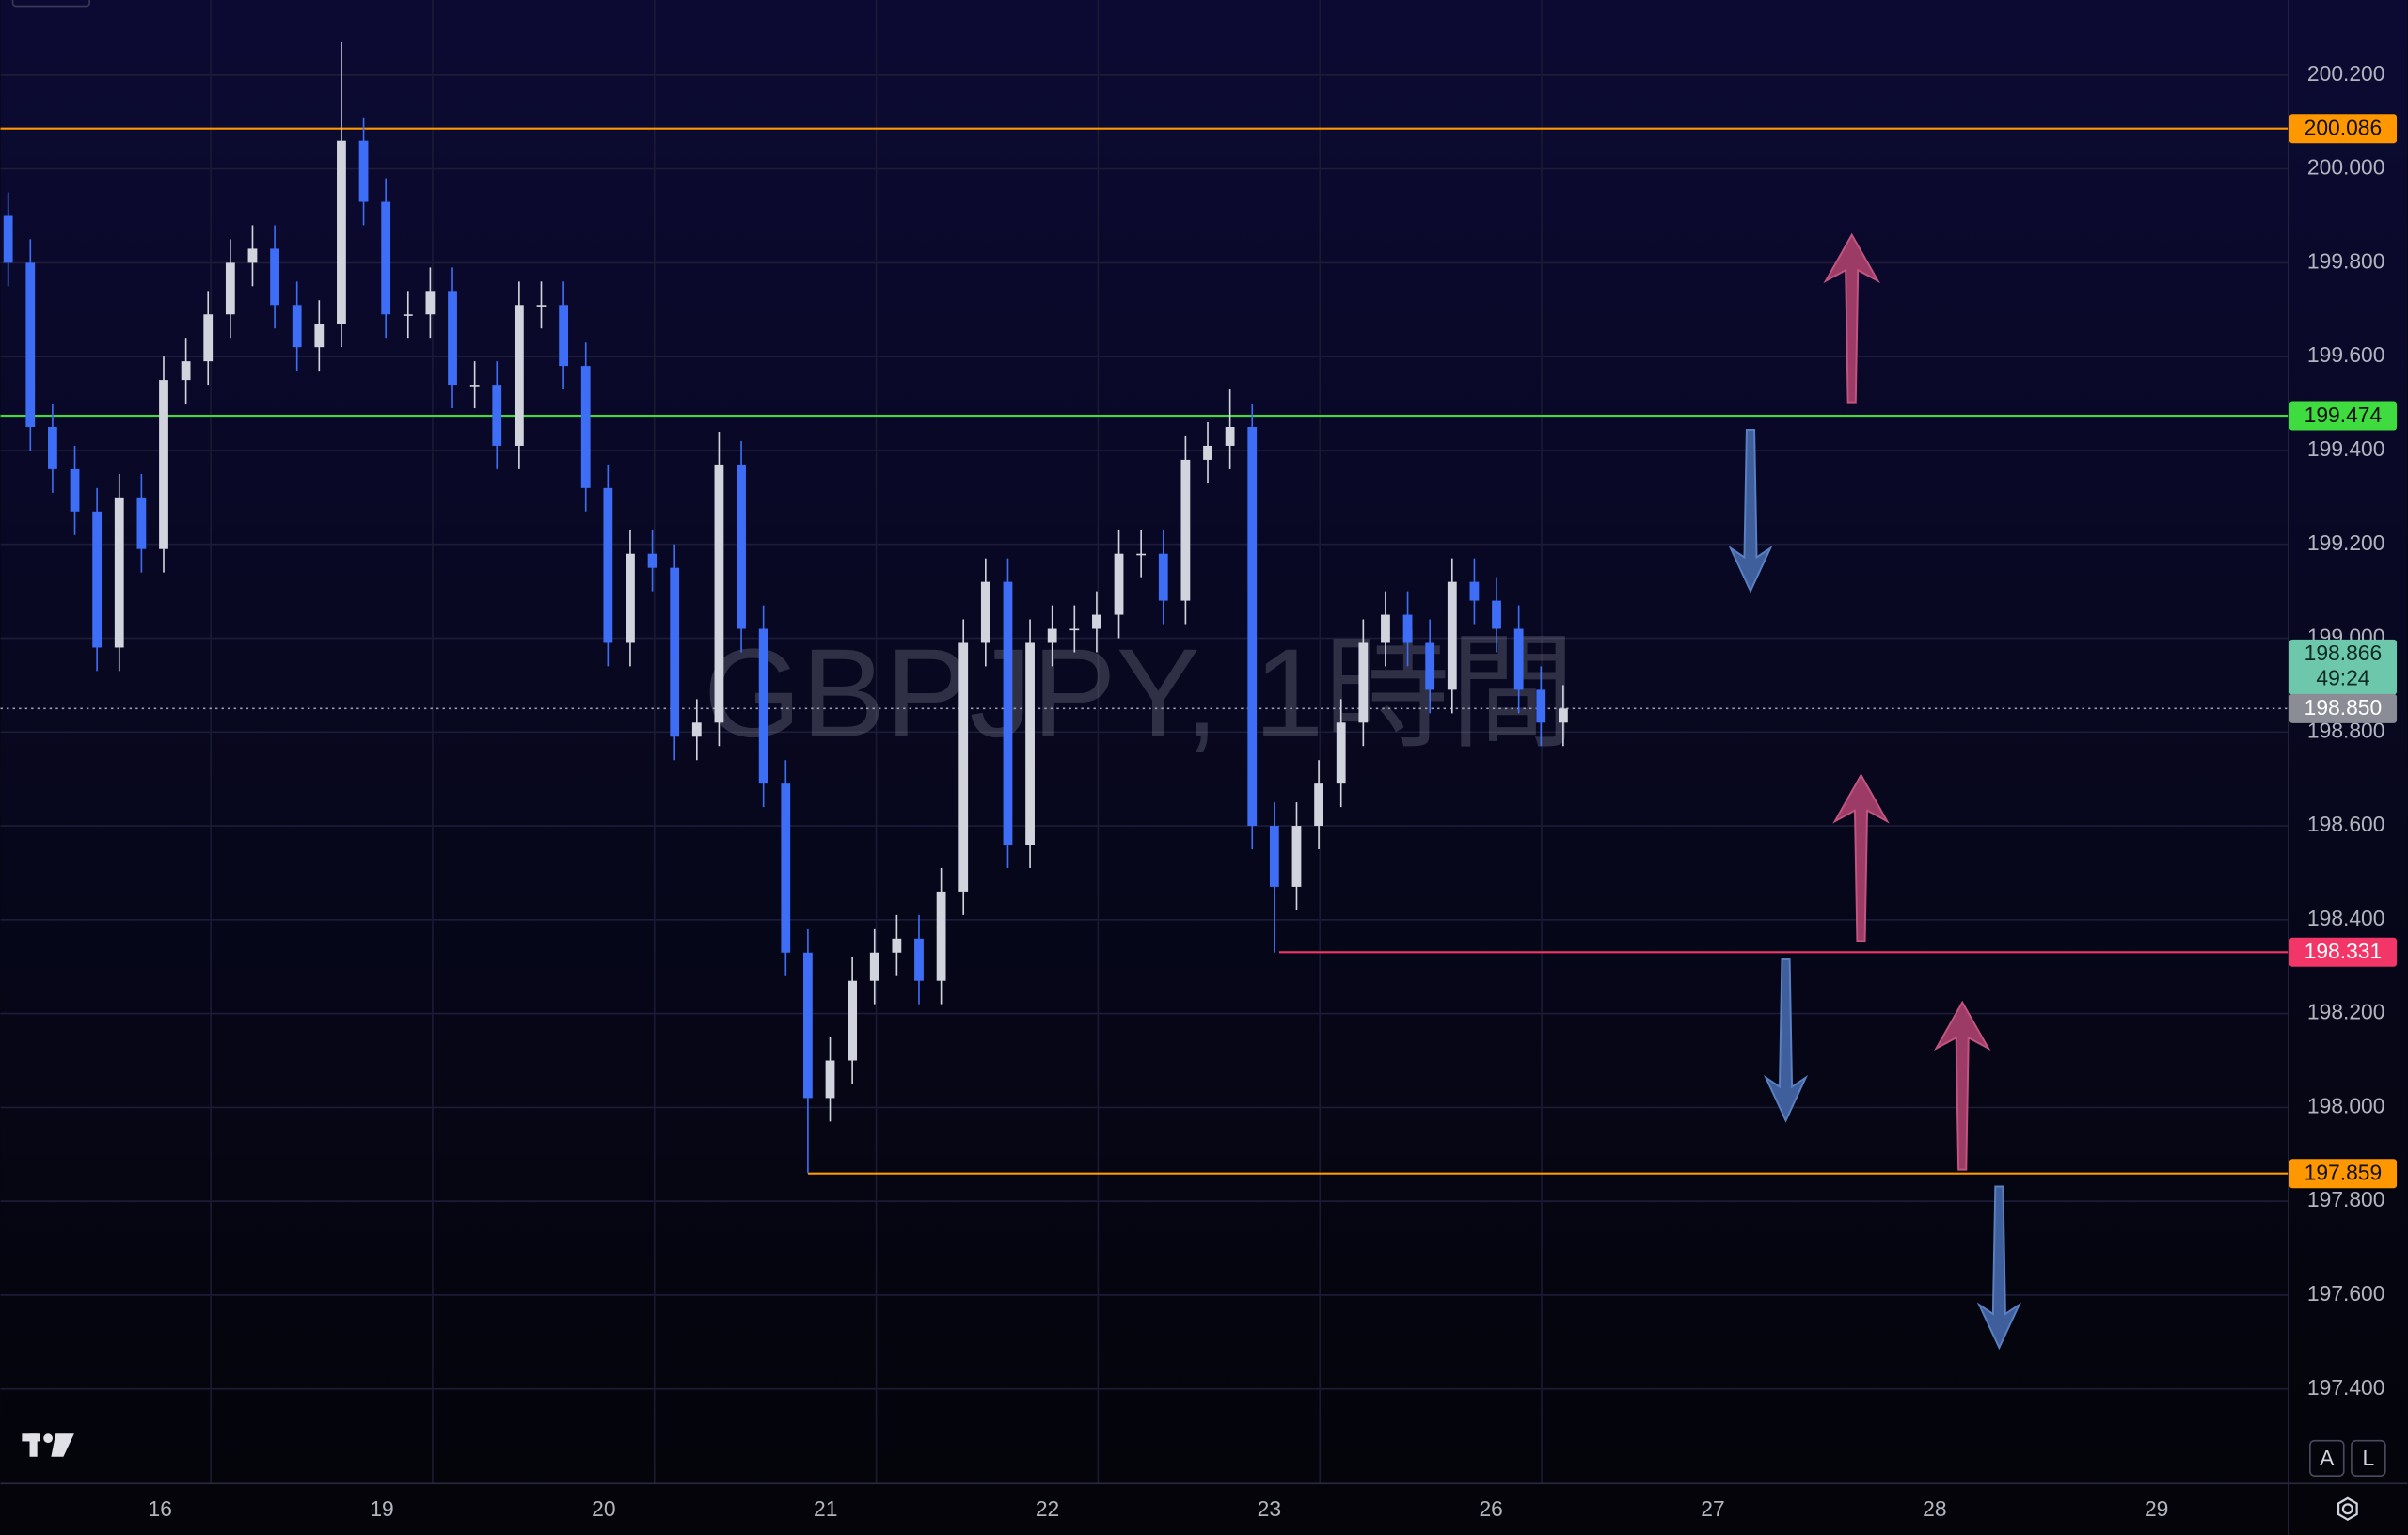  I want to click on y-tick-label: 199.200, so click(2346, 542).